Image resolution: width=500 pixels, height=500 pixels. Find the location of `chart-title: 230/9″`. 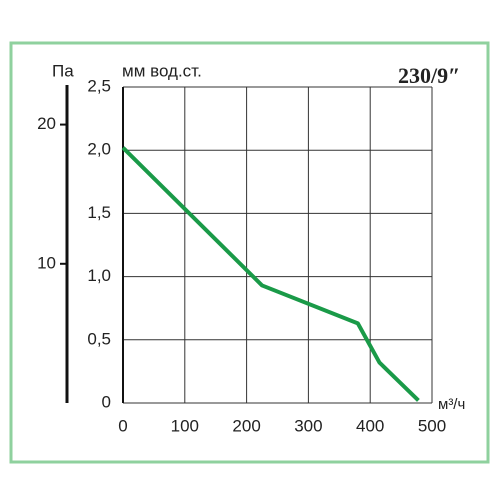

chart-title: 230/9″ is located at coordinates (429, 75).